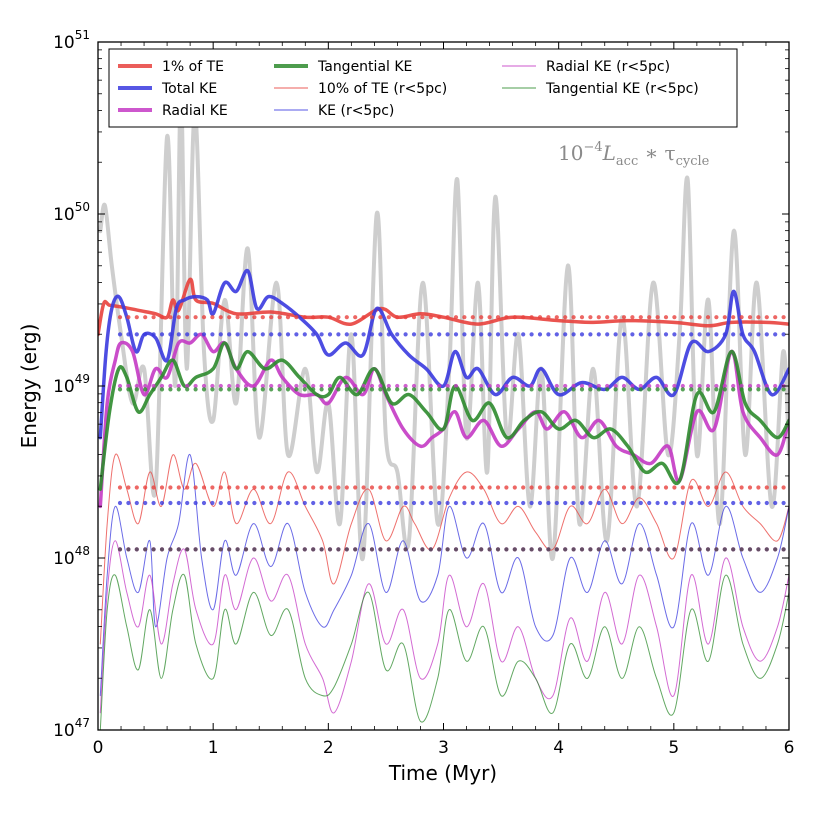 This screenshot has height=830, width=830. Describe the element at coordinates (451, 487) in the screenshot. I see `mean-level-10-of-te-r-5pc-` at that location.